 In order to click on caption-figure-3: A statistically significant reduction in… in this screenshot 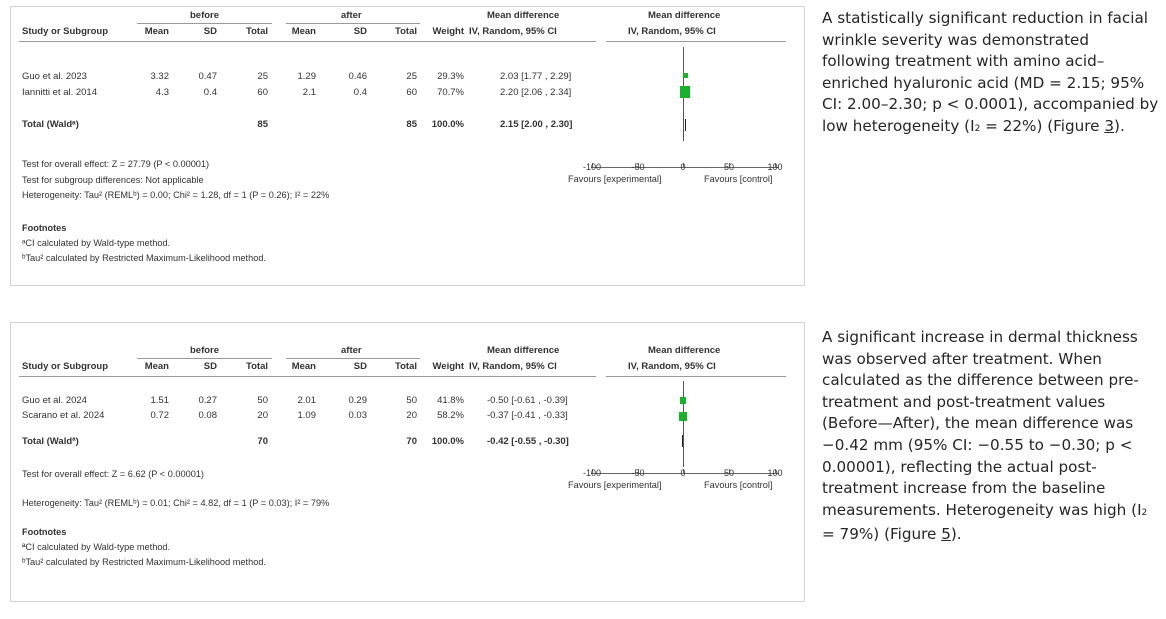, I will do `click(992, 74)`.